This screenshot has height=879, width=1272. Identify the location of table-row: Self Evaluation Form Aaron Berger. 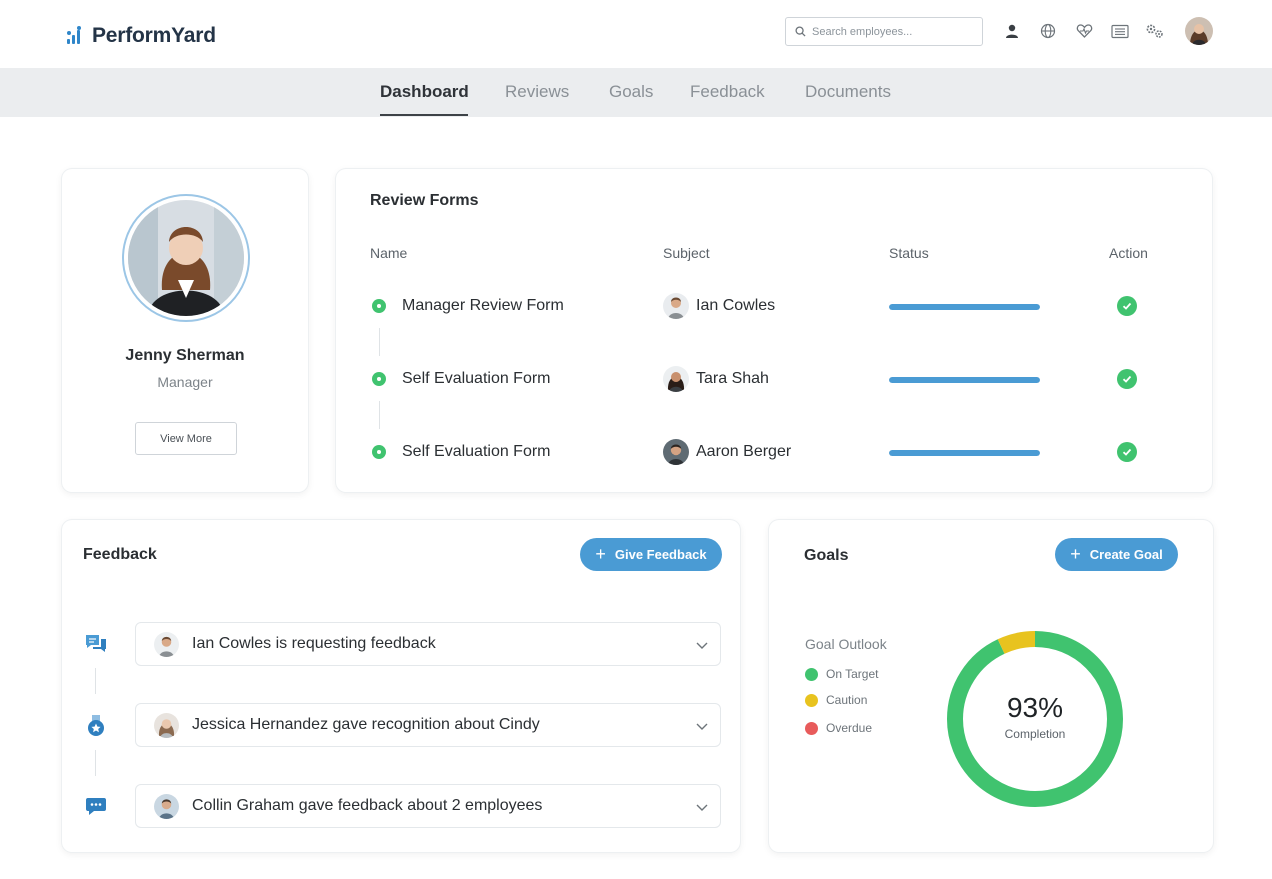
(774, 452).